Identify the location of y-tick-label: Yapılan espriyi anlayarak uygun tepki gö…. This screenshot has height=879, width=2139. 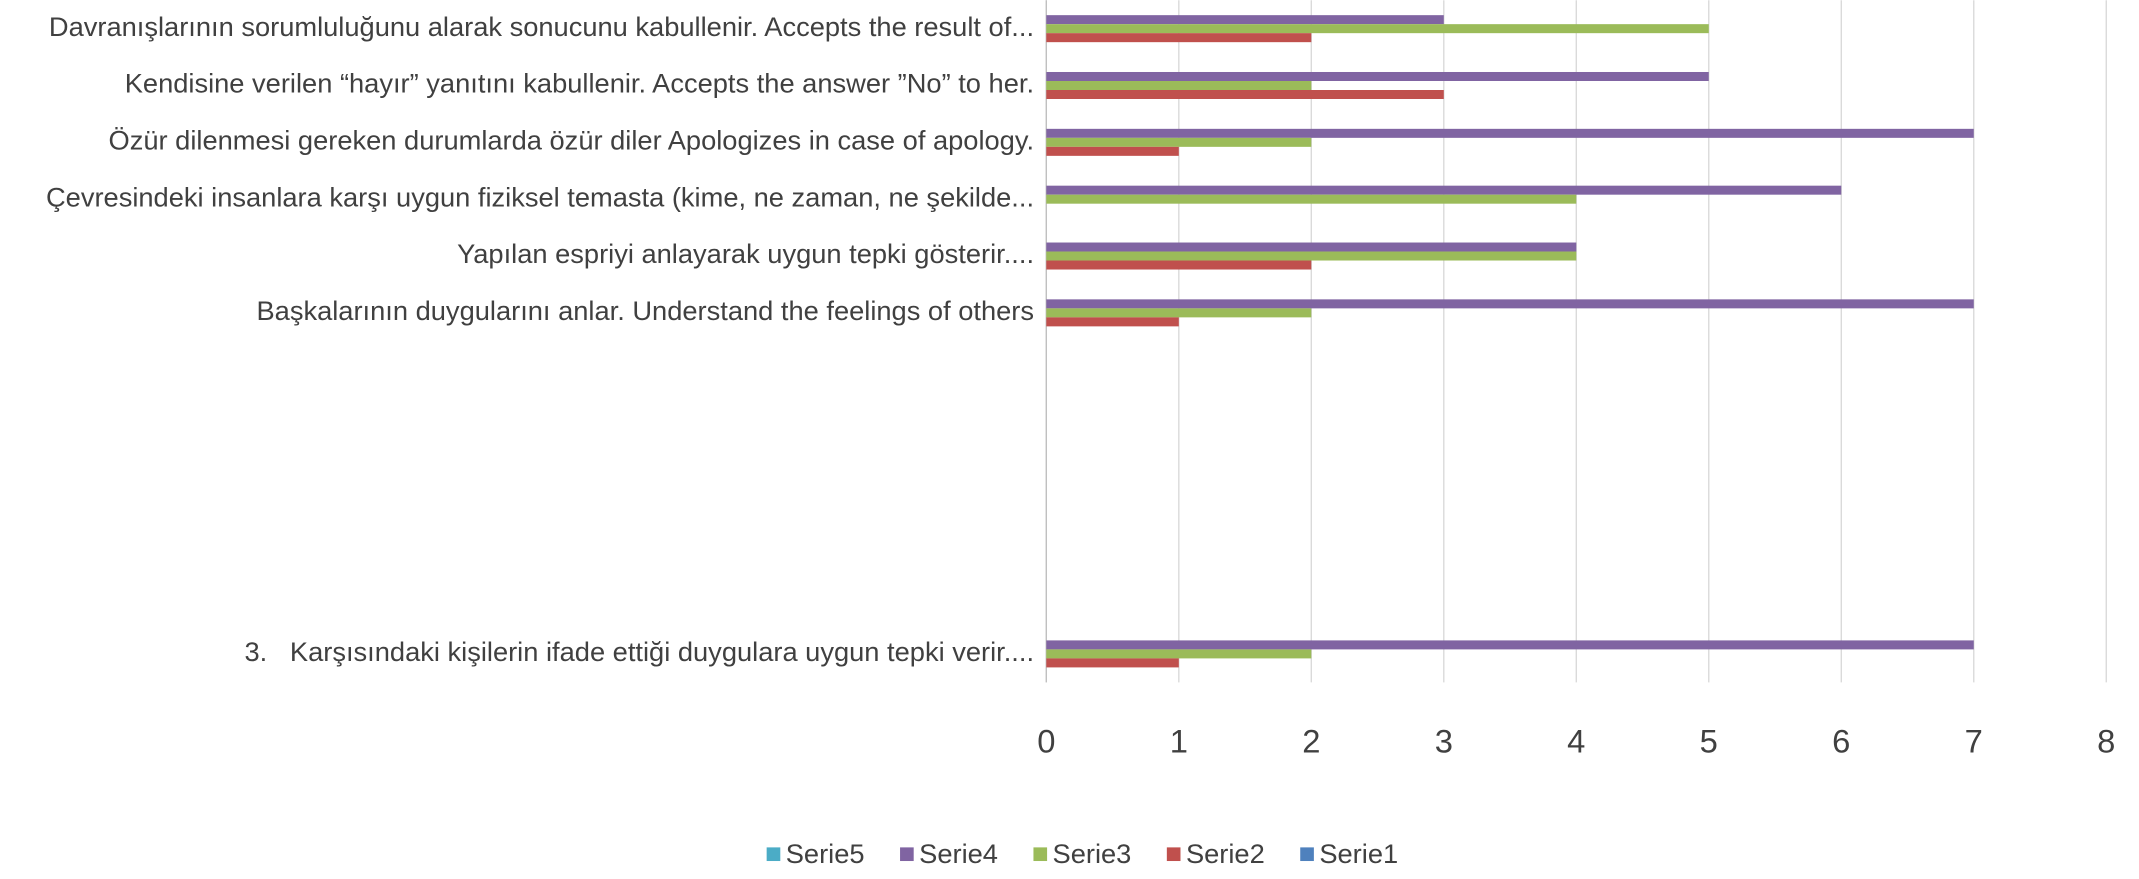
(745, 253).